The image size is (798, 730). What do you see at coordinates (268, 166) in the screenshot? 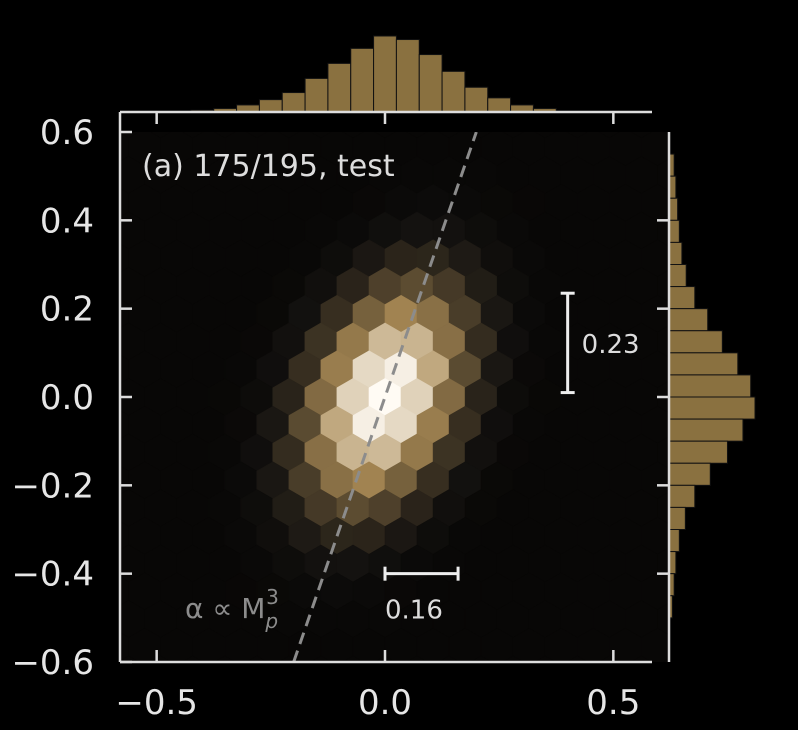
I see `panel-label: (a) 175/195, test` at bounding box center [268, 166].